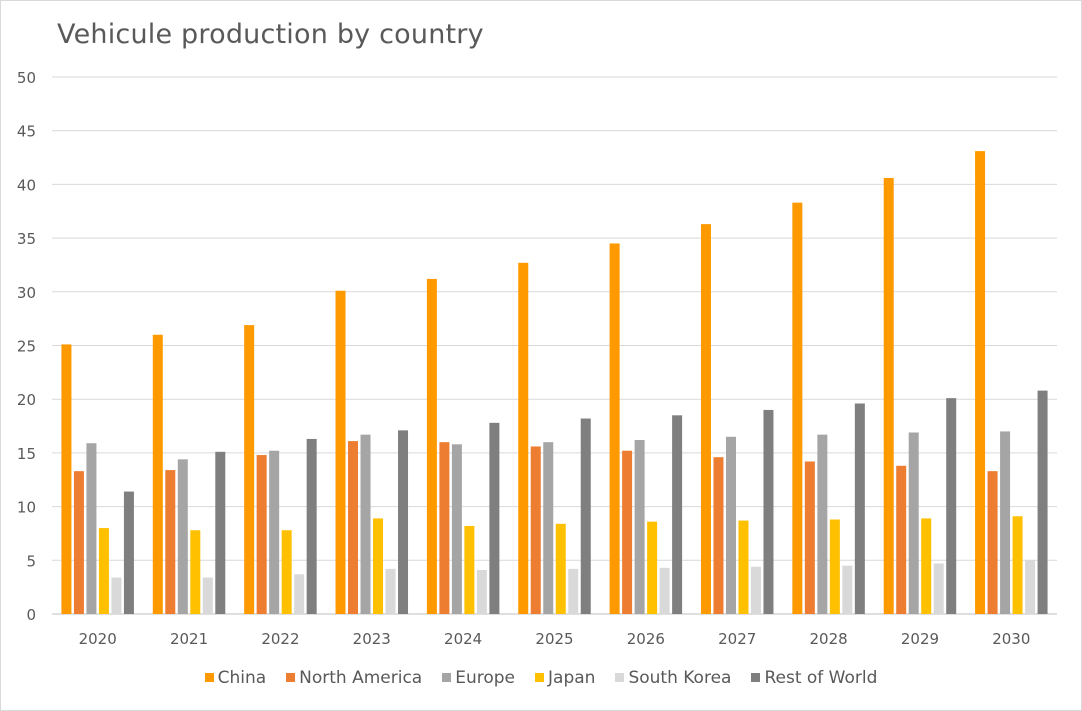 The image size is (1082, 711). I want to click on legend-label: South Korea, so click(680, 678).